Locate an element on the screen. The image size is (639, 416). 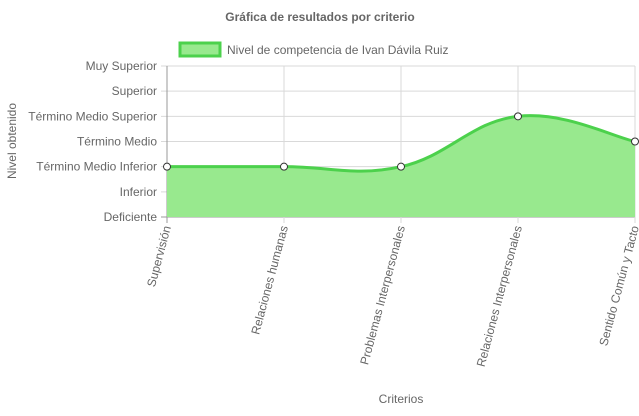
x-tick-label: Relaciones Interpersonales is located at coordinates (499, 296).